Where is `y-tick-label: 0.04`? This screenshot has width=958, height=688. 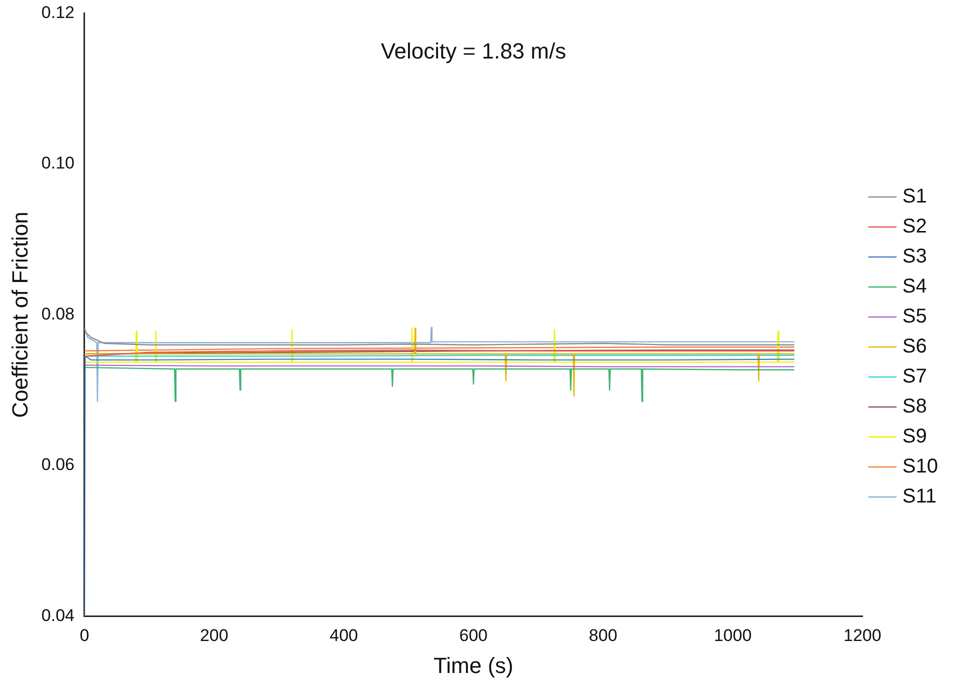 y-tick-label: 0.04 is located at coordinates (57, 615).